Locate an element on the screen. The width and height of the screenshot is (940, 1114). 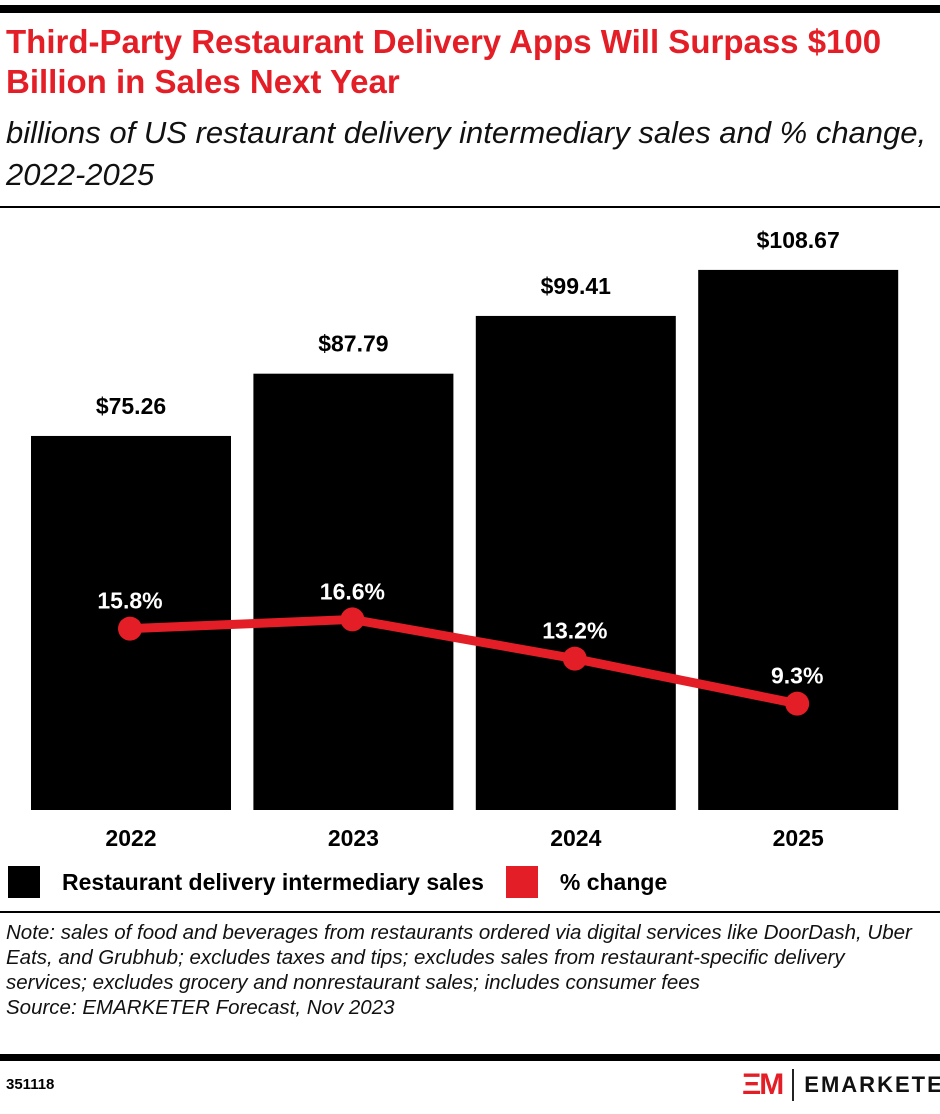
logo-brand: EMARKETER is located at coordinates (872, 1084).